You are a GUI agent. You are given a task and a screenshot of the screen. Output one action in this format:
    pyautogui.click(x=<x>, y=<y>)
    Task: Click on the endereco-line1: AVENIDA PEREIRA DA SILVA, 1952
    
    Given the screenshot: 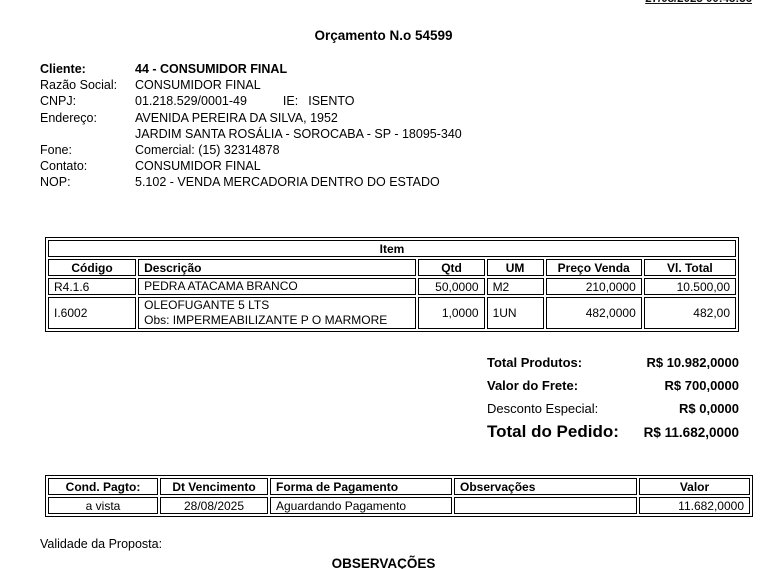 What is the action you would take?
    pyautogui.click(x=236, y=117)
    